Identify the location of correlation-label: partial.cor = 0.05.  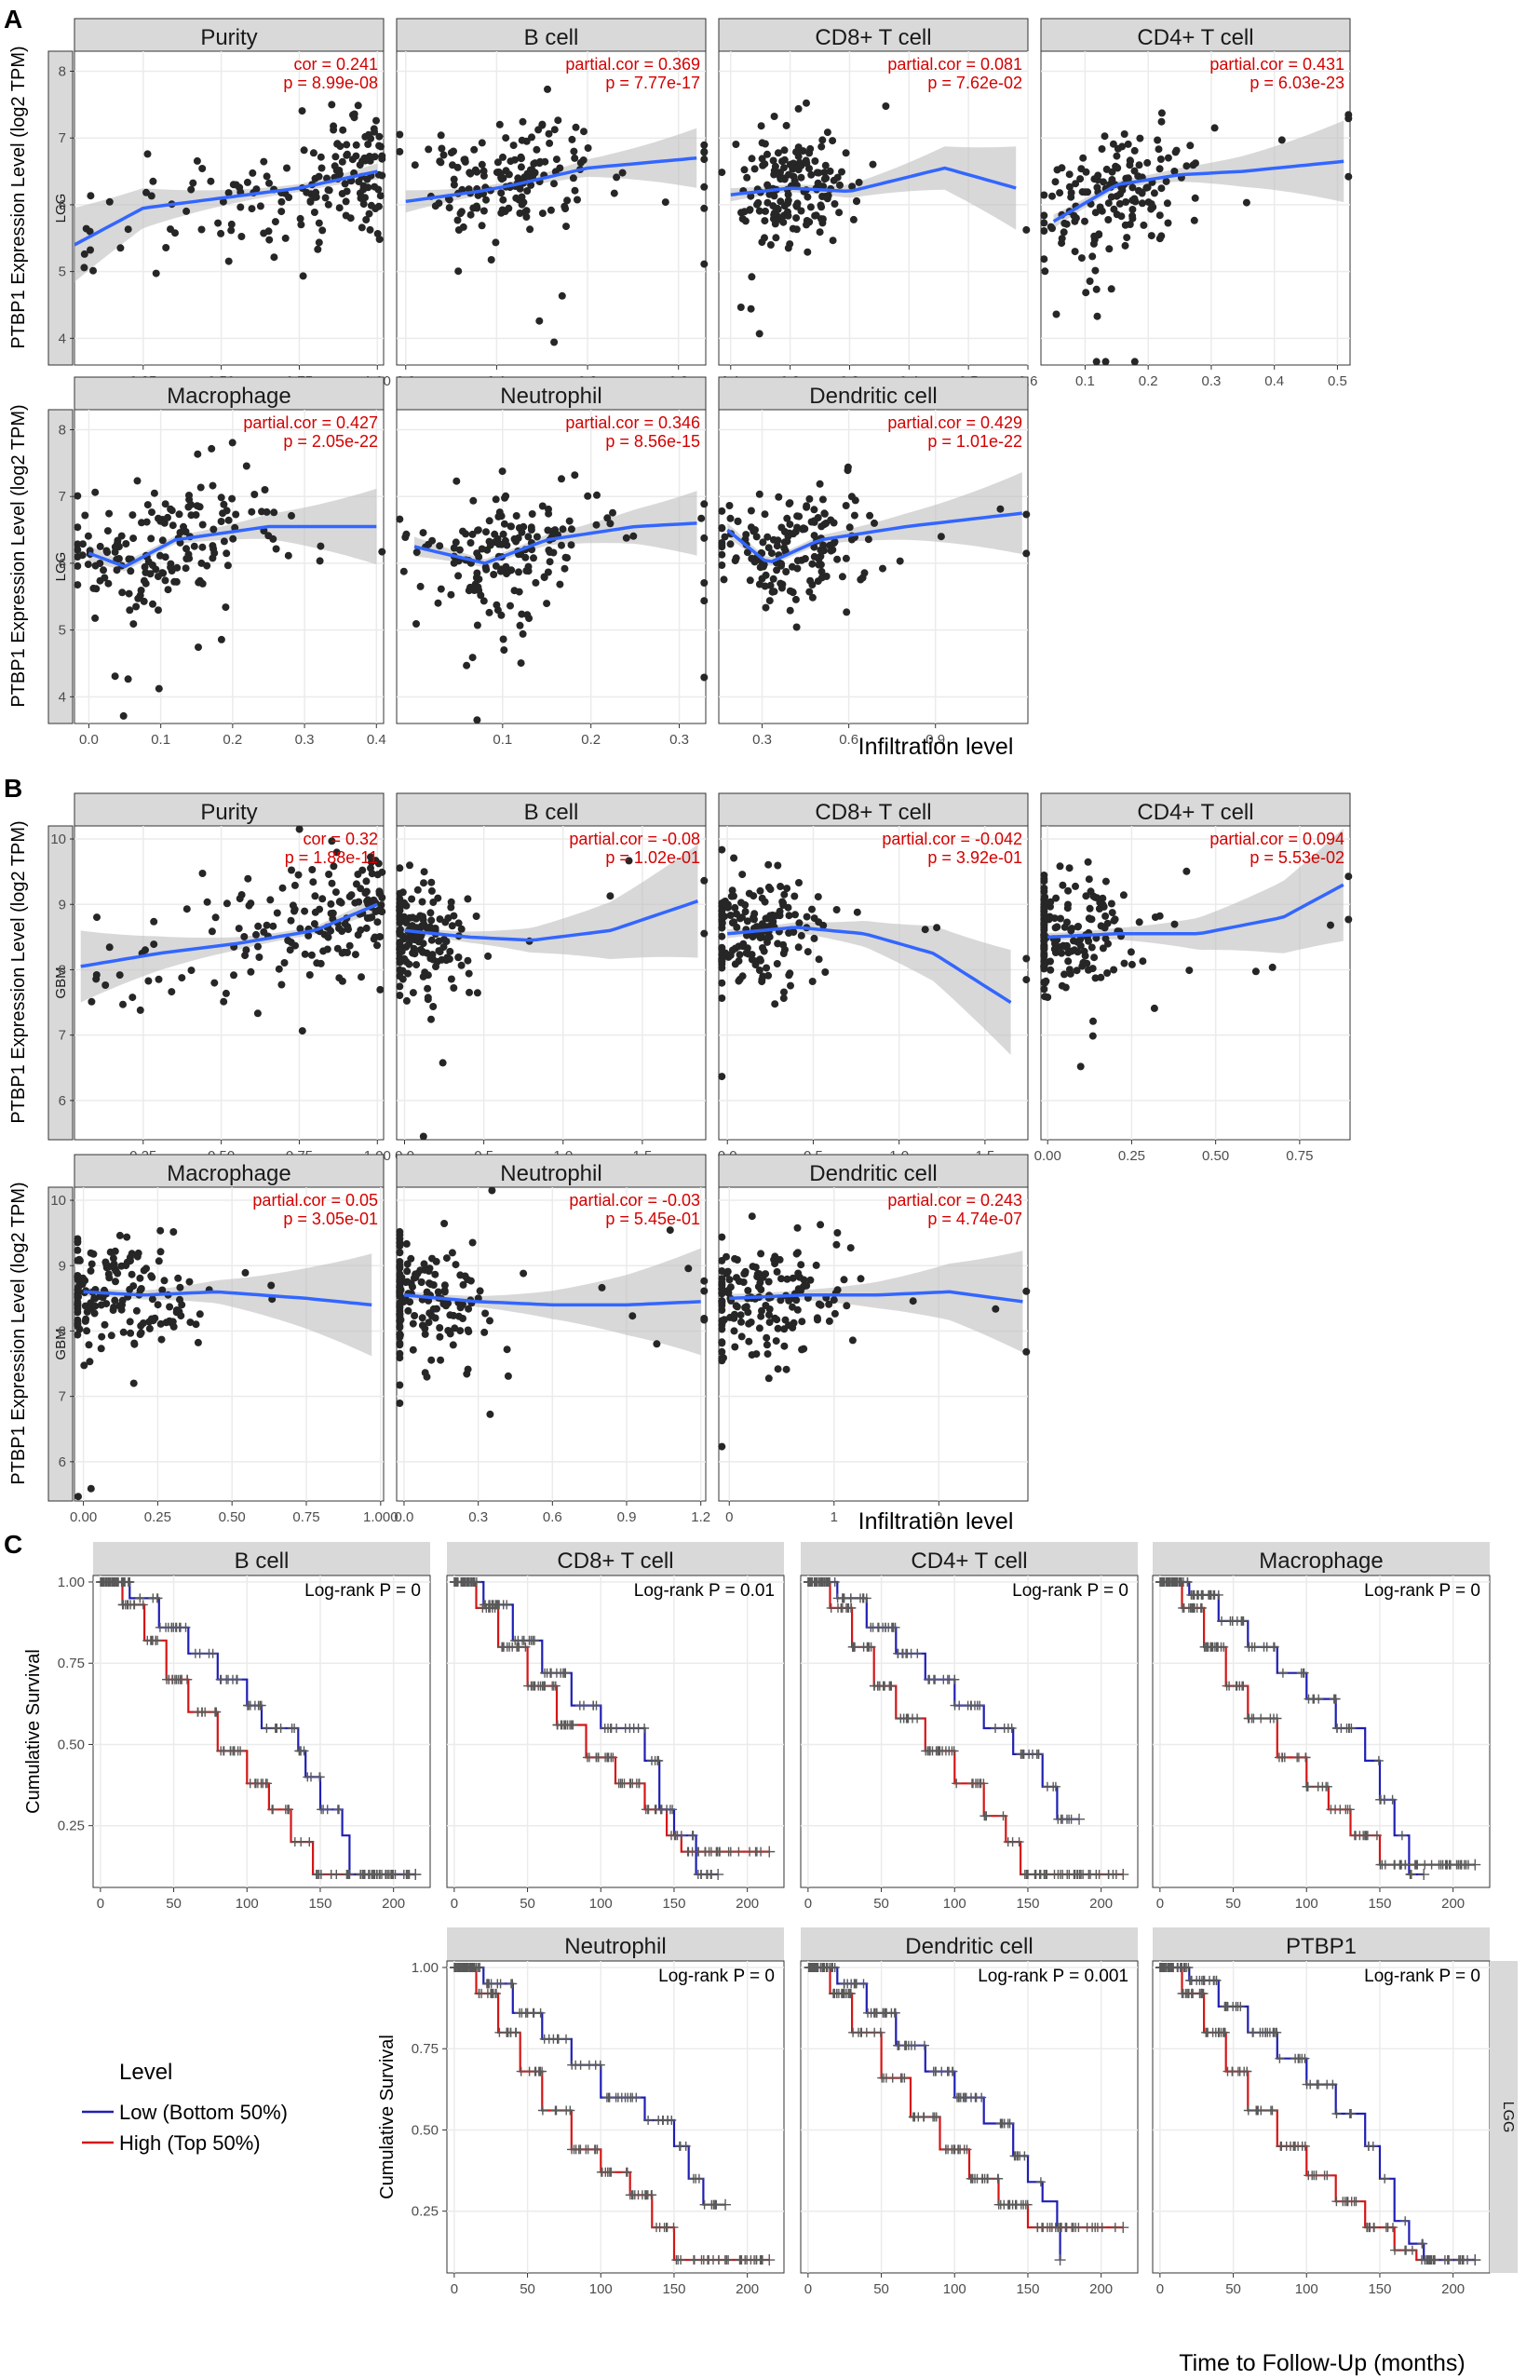
(315, 1200).